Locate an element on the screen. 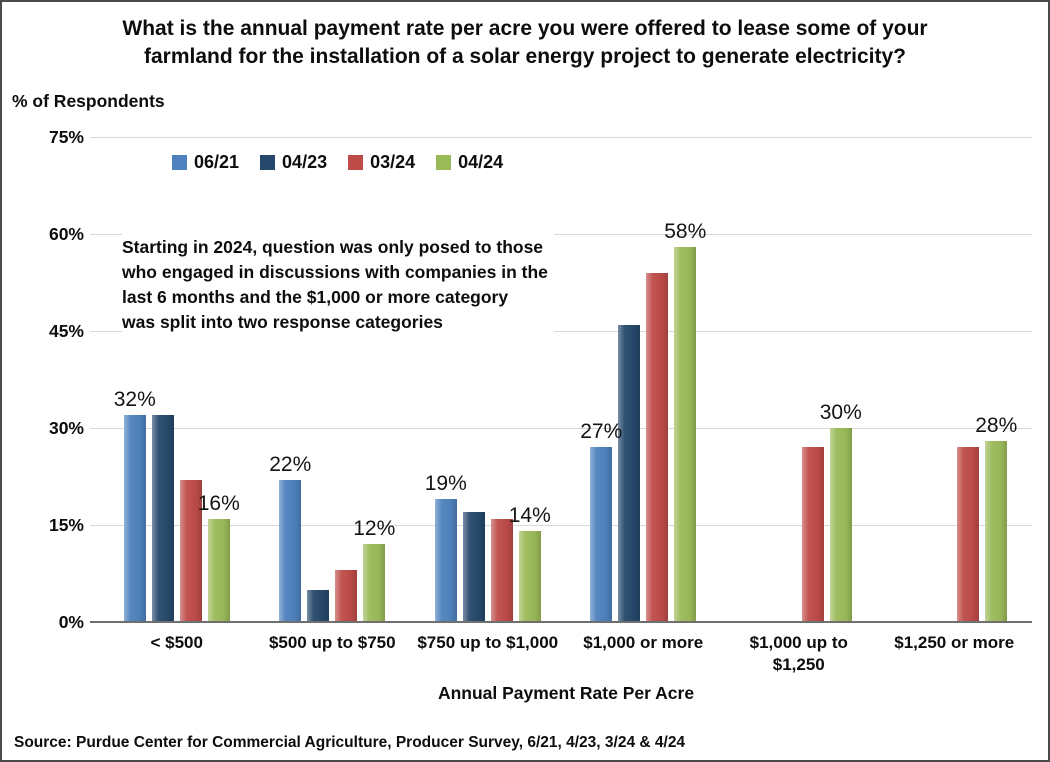  y-tick-label: 15% is located at coordinates (66, 525).